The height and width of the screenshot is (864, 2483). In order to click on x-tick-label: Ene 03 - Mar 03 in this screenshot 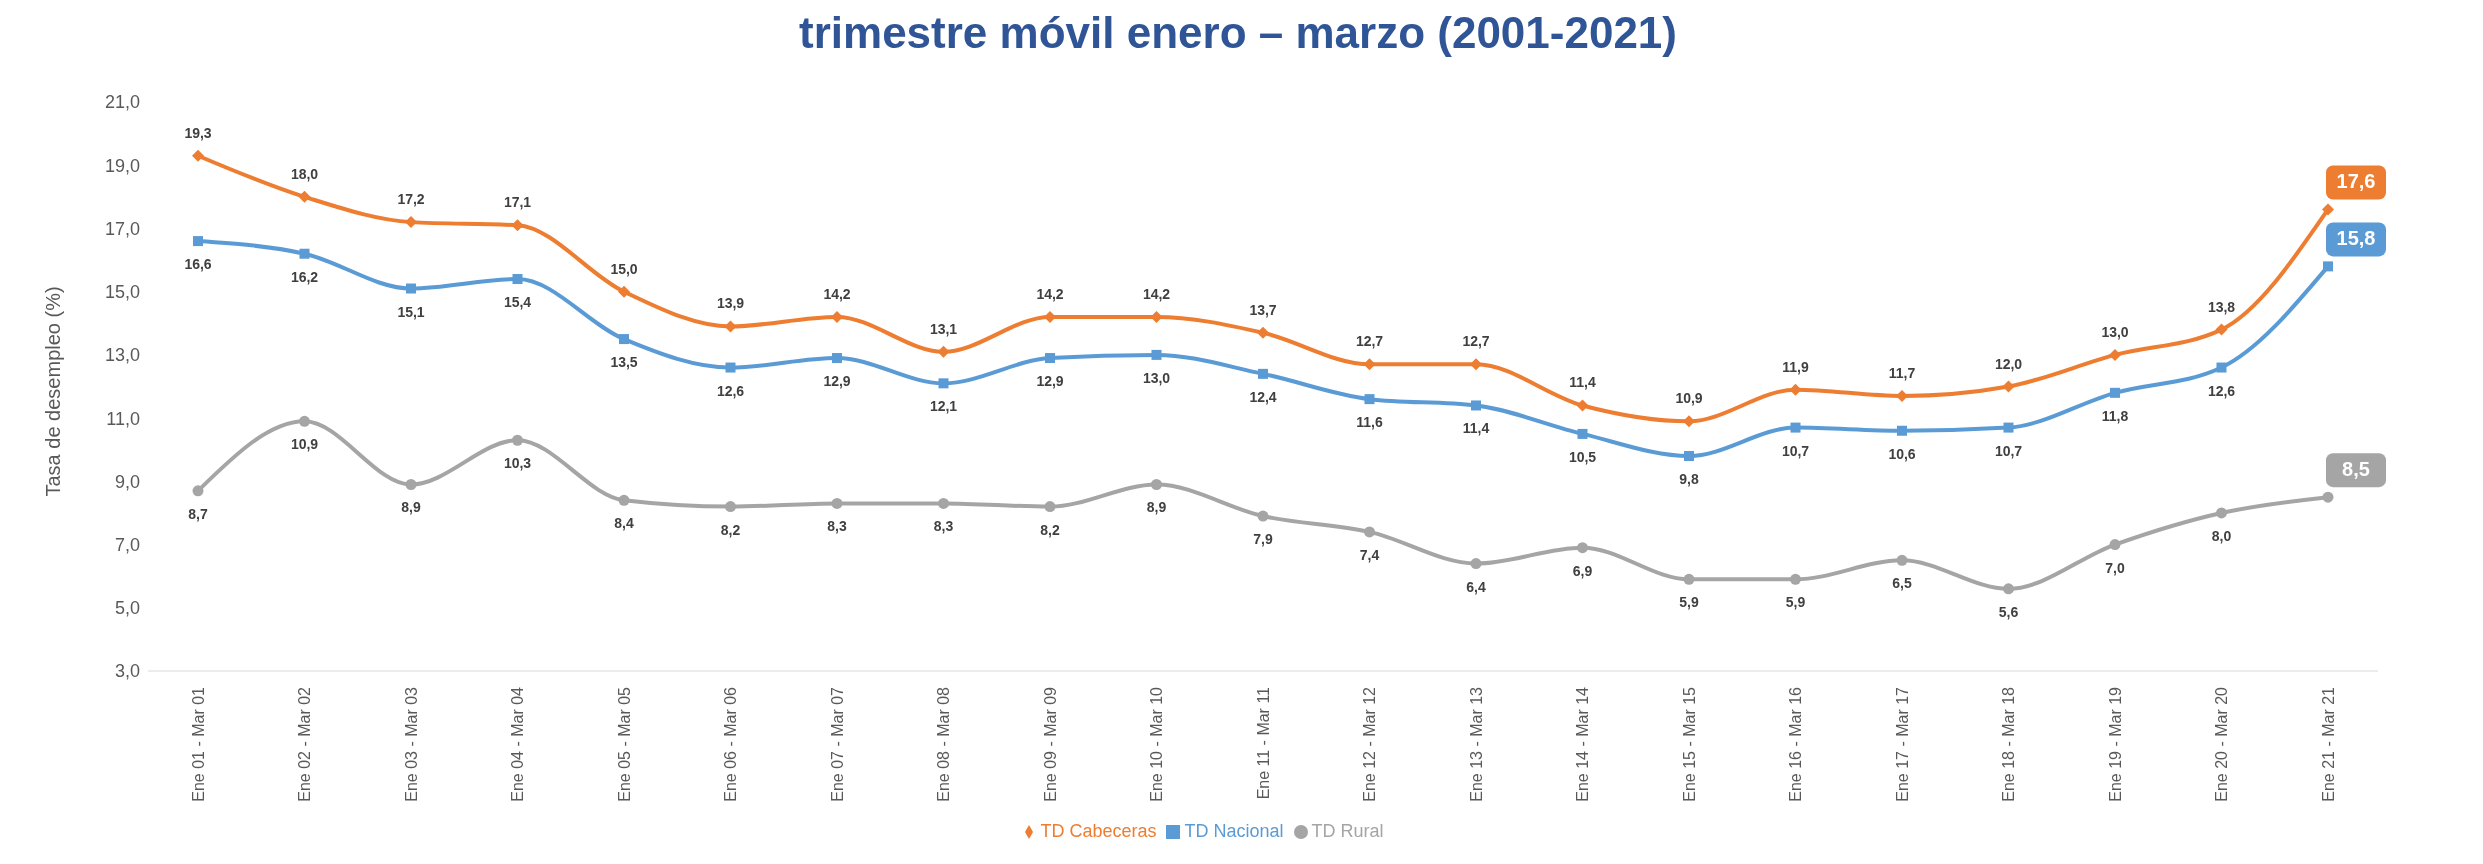, I will do `click(411, 744)`.